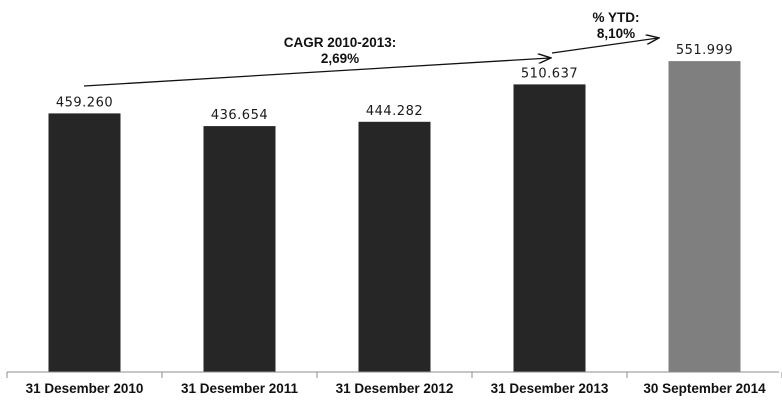 The image size is (782, 403). What do you see at coordinates (240, 388) in the screenshot?
I see `category-label-2: 31 Desember 2011` at bounding box center [240, 388].